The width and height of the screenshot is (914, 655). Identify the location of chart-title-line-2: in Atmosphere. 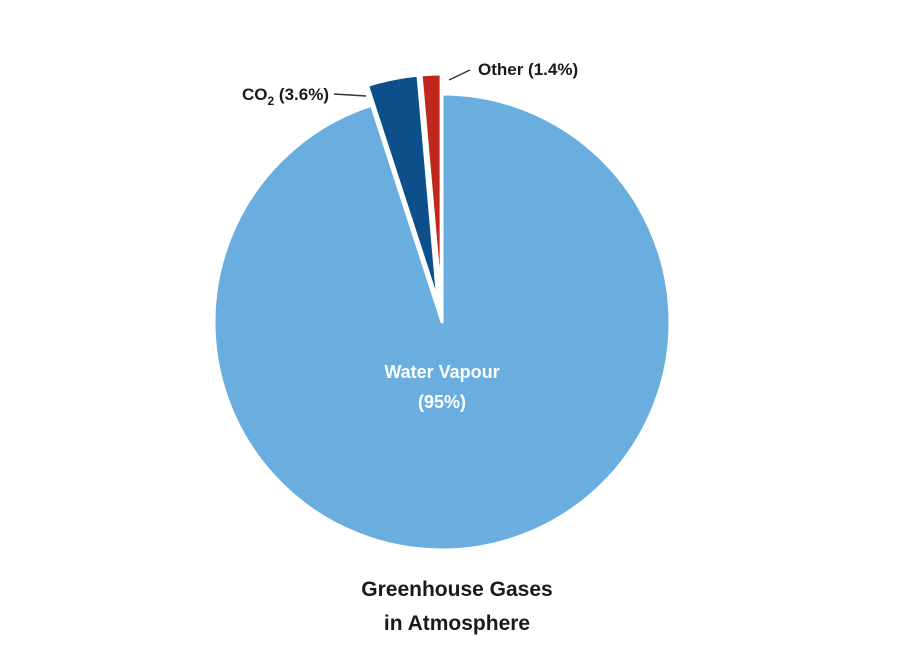
(457, 623).